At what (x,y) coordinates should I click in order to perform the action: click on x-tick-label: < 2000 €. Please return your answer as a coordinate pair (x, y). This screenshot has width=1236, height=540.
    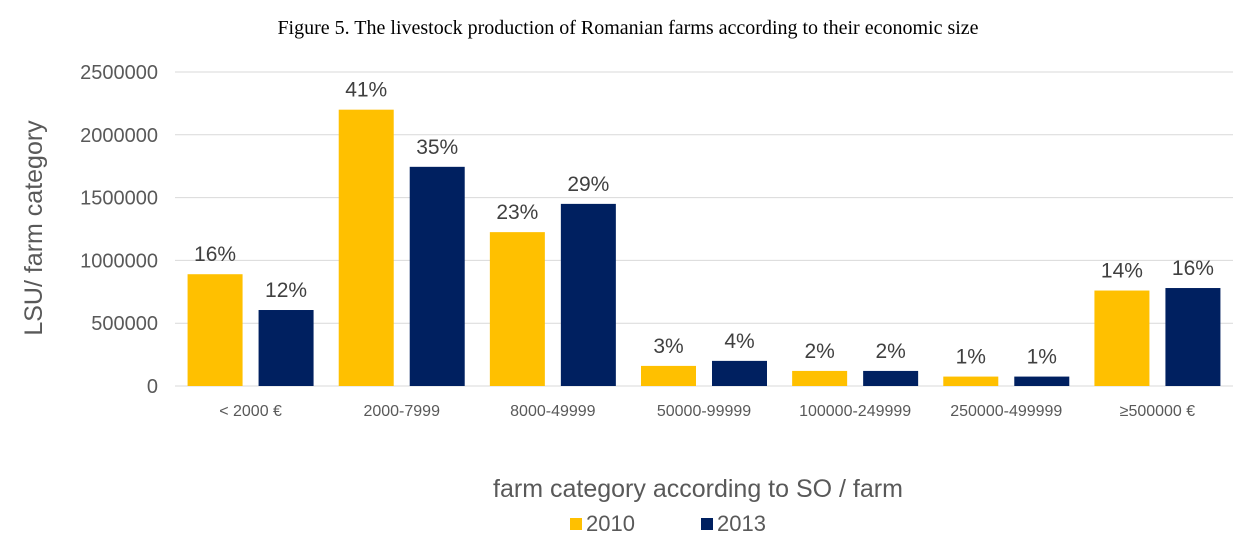
    Looking at the image, I should click on (250, 411).